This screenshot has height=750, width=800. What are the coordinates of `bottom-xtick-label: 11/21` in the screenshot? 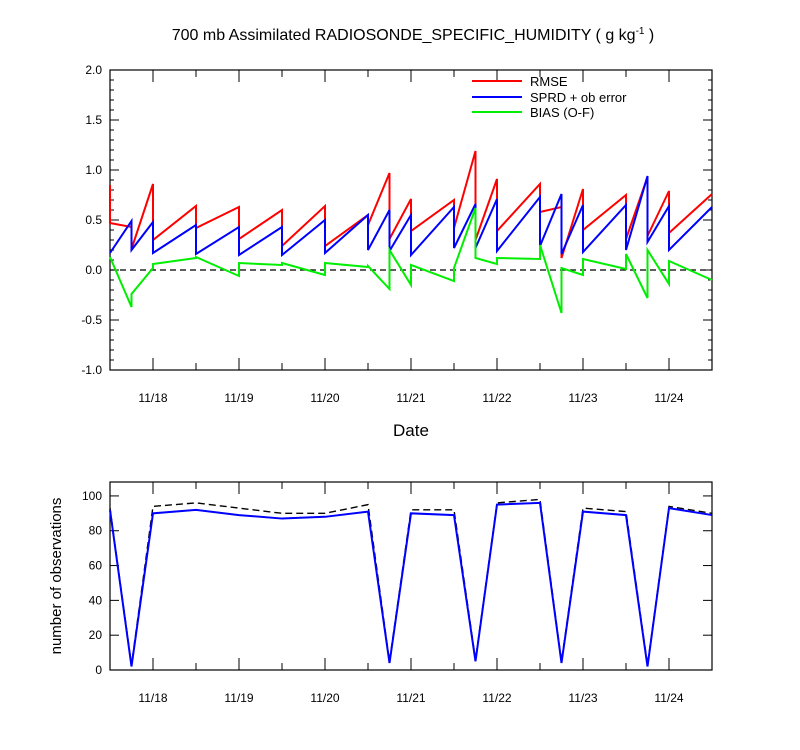 It's located at (410, 698).